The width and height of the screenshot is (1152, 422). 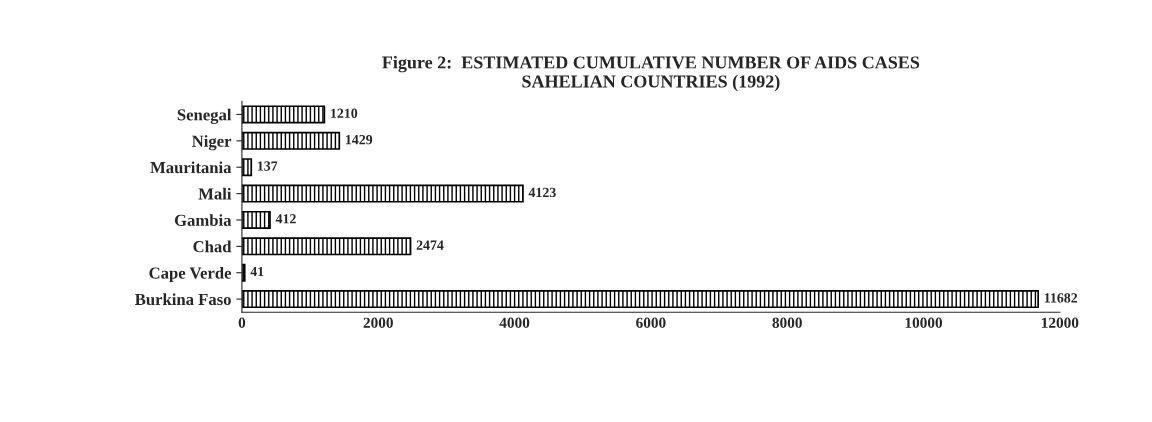 What do you see at coordinates (203, 220) in the screenshot?
I see `y-tick-label: Gambia` at bounding box center [203, 220].